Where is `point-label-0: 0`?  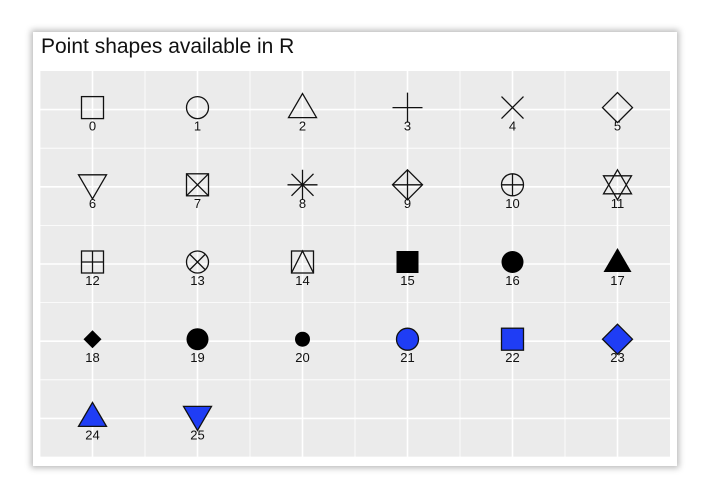 point-label-0: 0 is located at coordinates (92, 126).